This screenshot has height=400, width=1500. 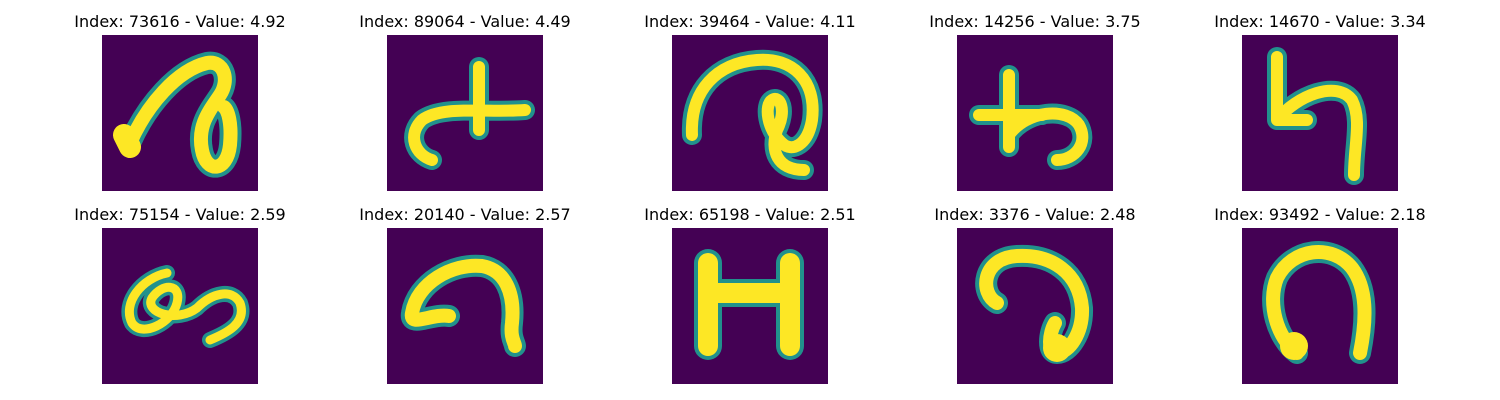 What do you see at coordinates (180, 21) in the screenshot?
I see `panel-title: Index: 73616 - Value: 4.92` at bounding box center [180, 21].